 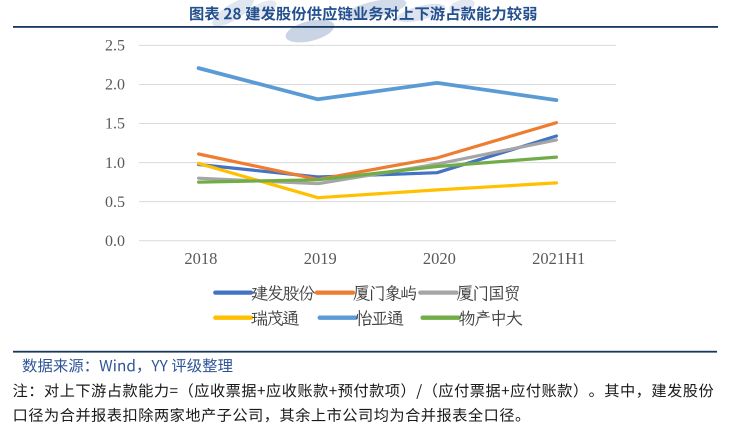 I want to click on svg-text: 1.0, so click(x=115, y=163).